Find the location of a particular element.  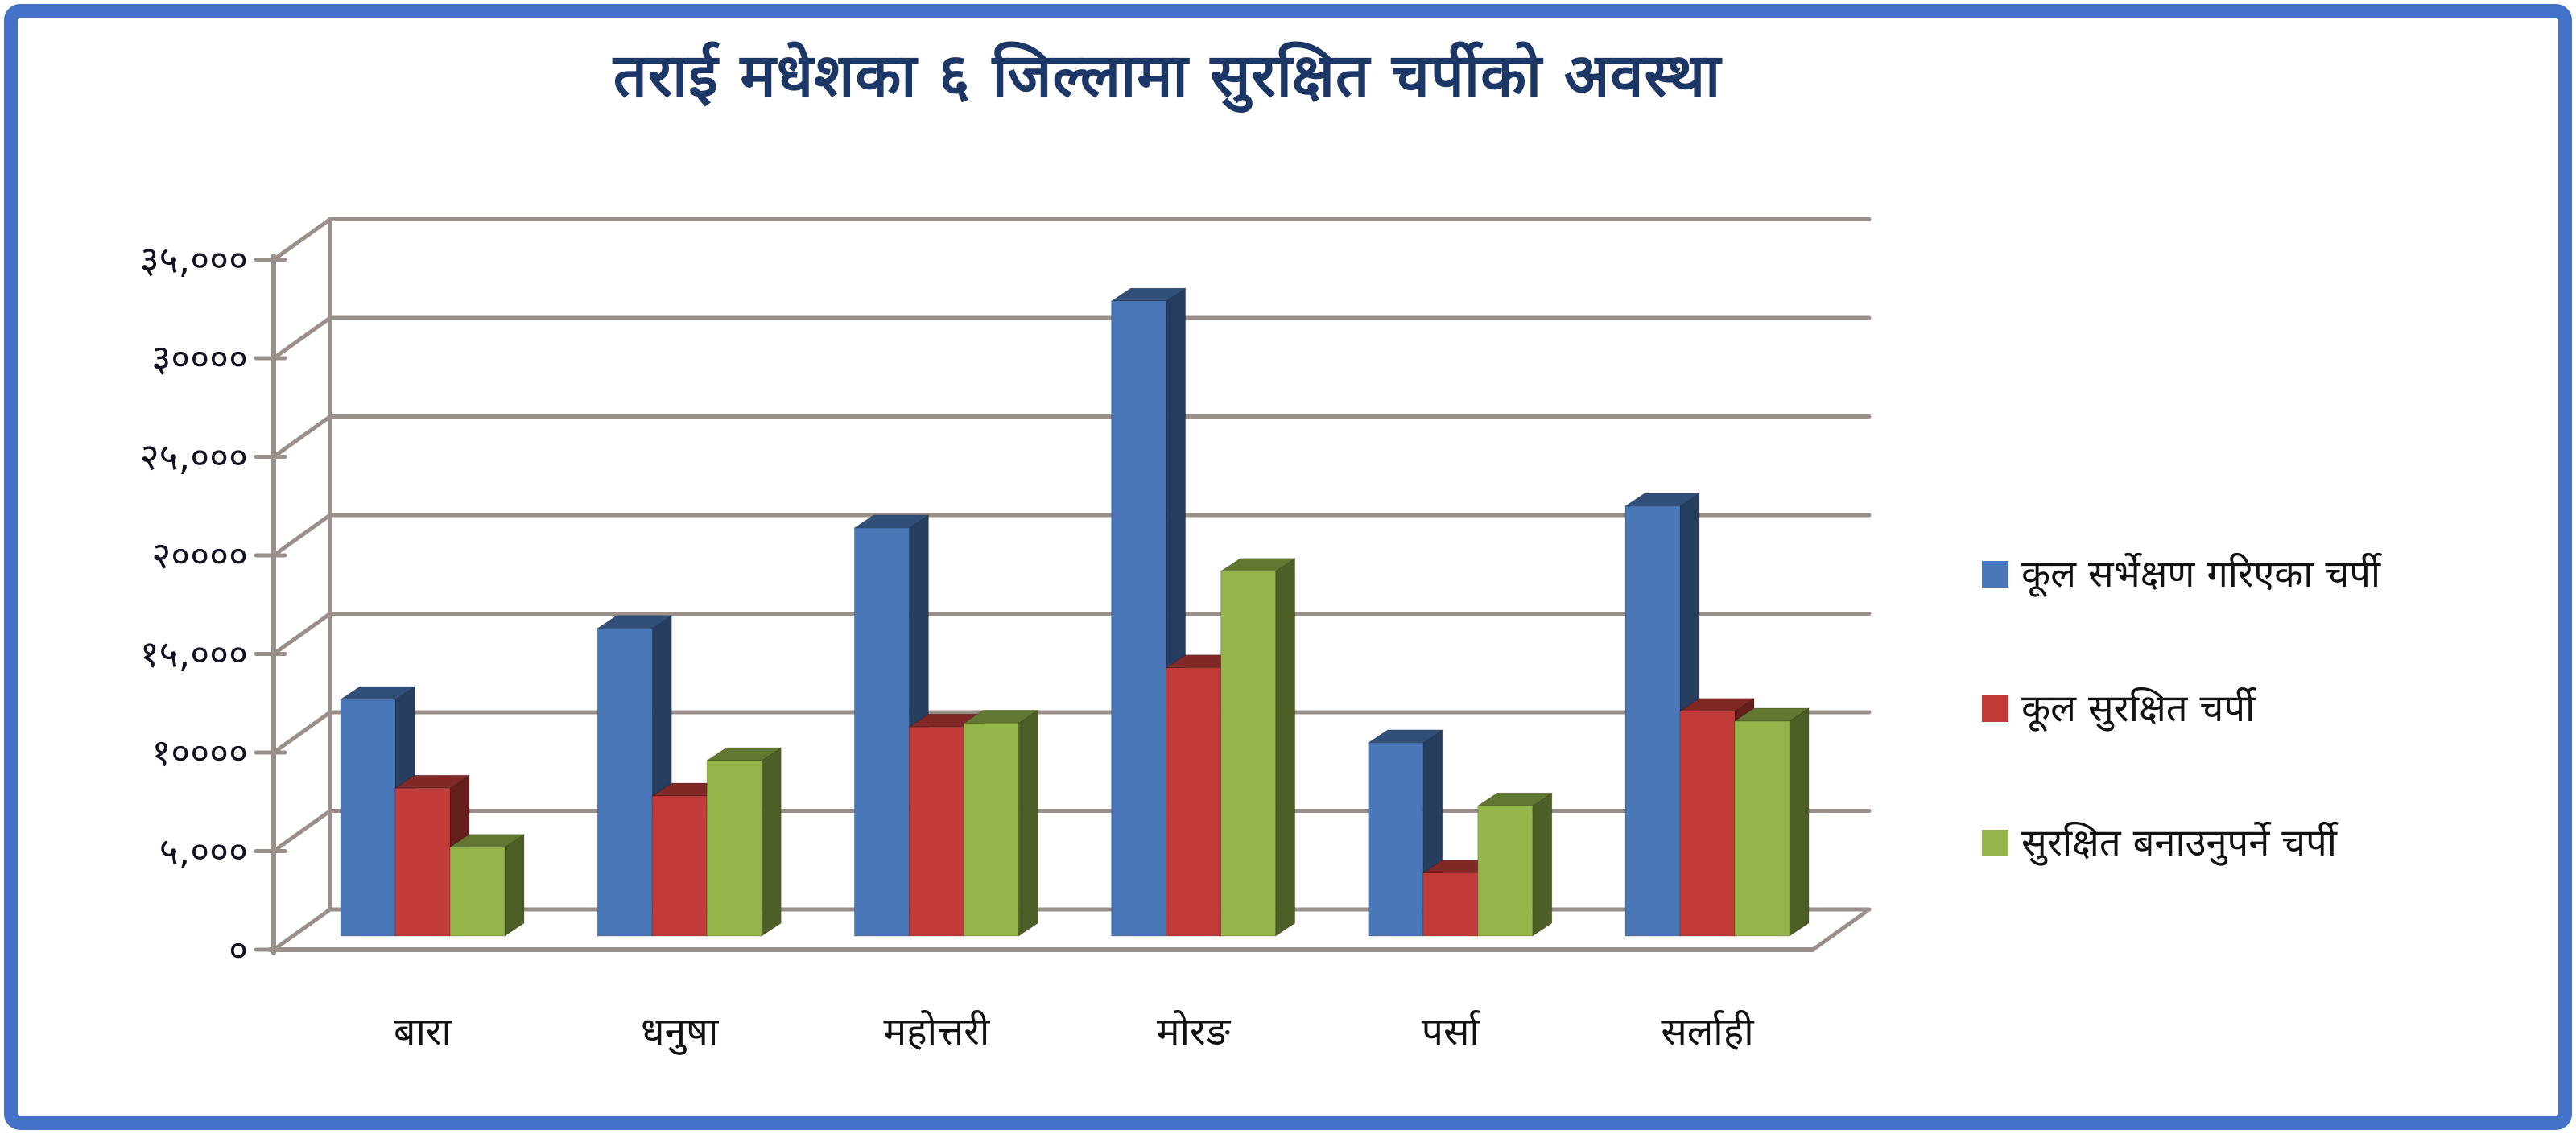

y-tick-label-0: ० is located at coordinates (238, 949).